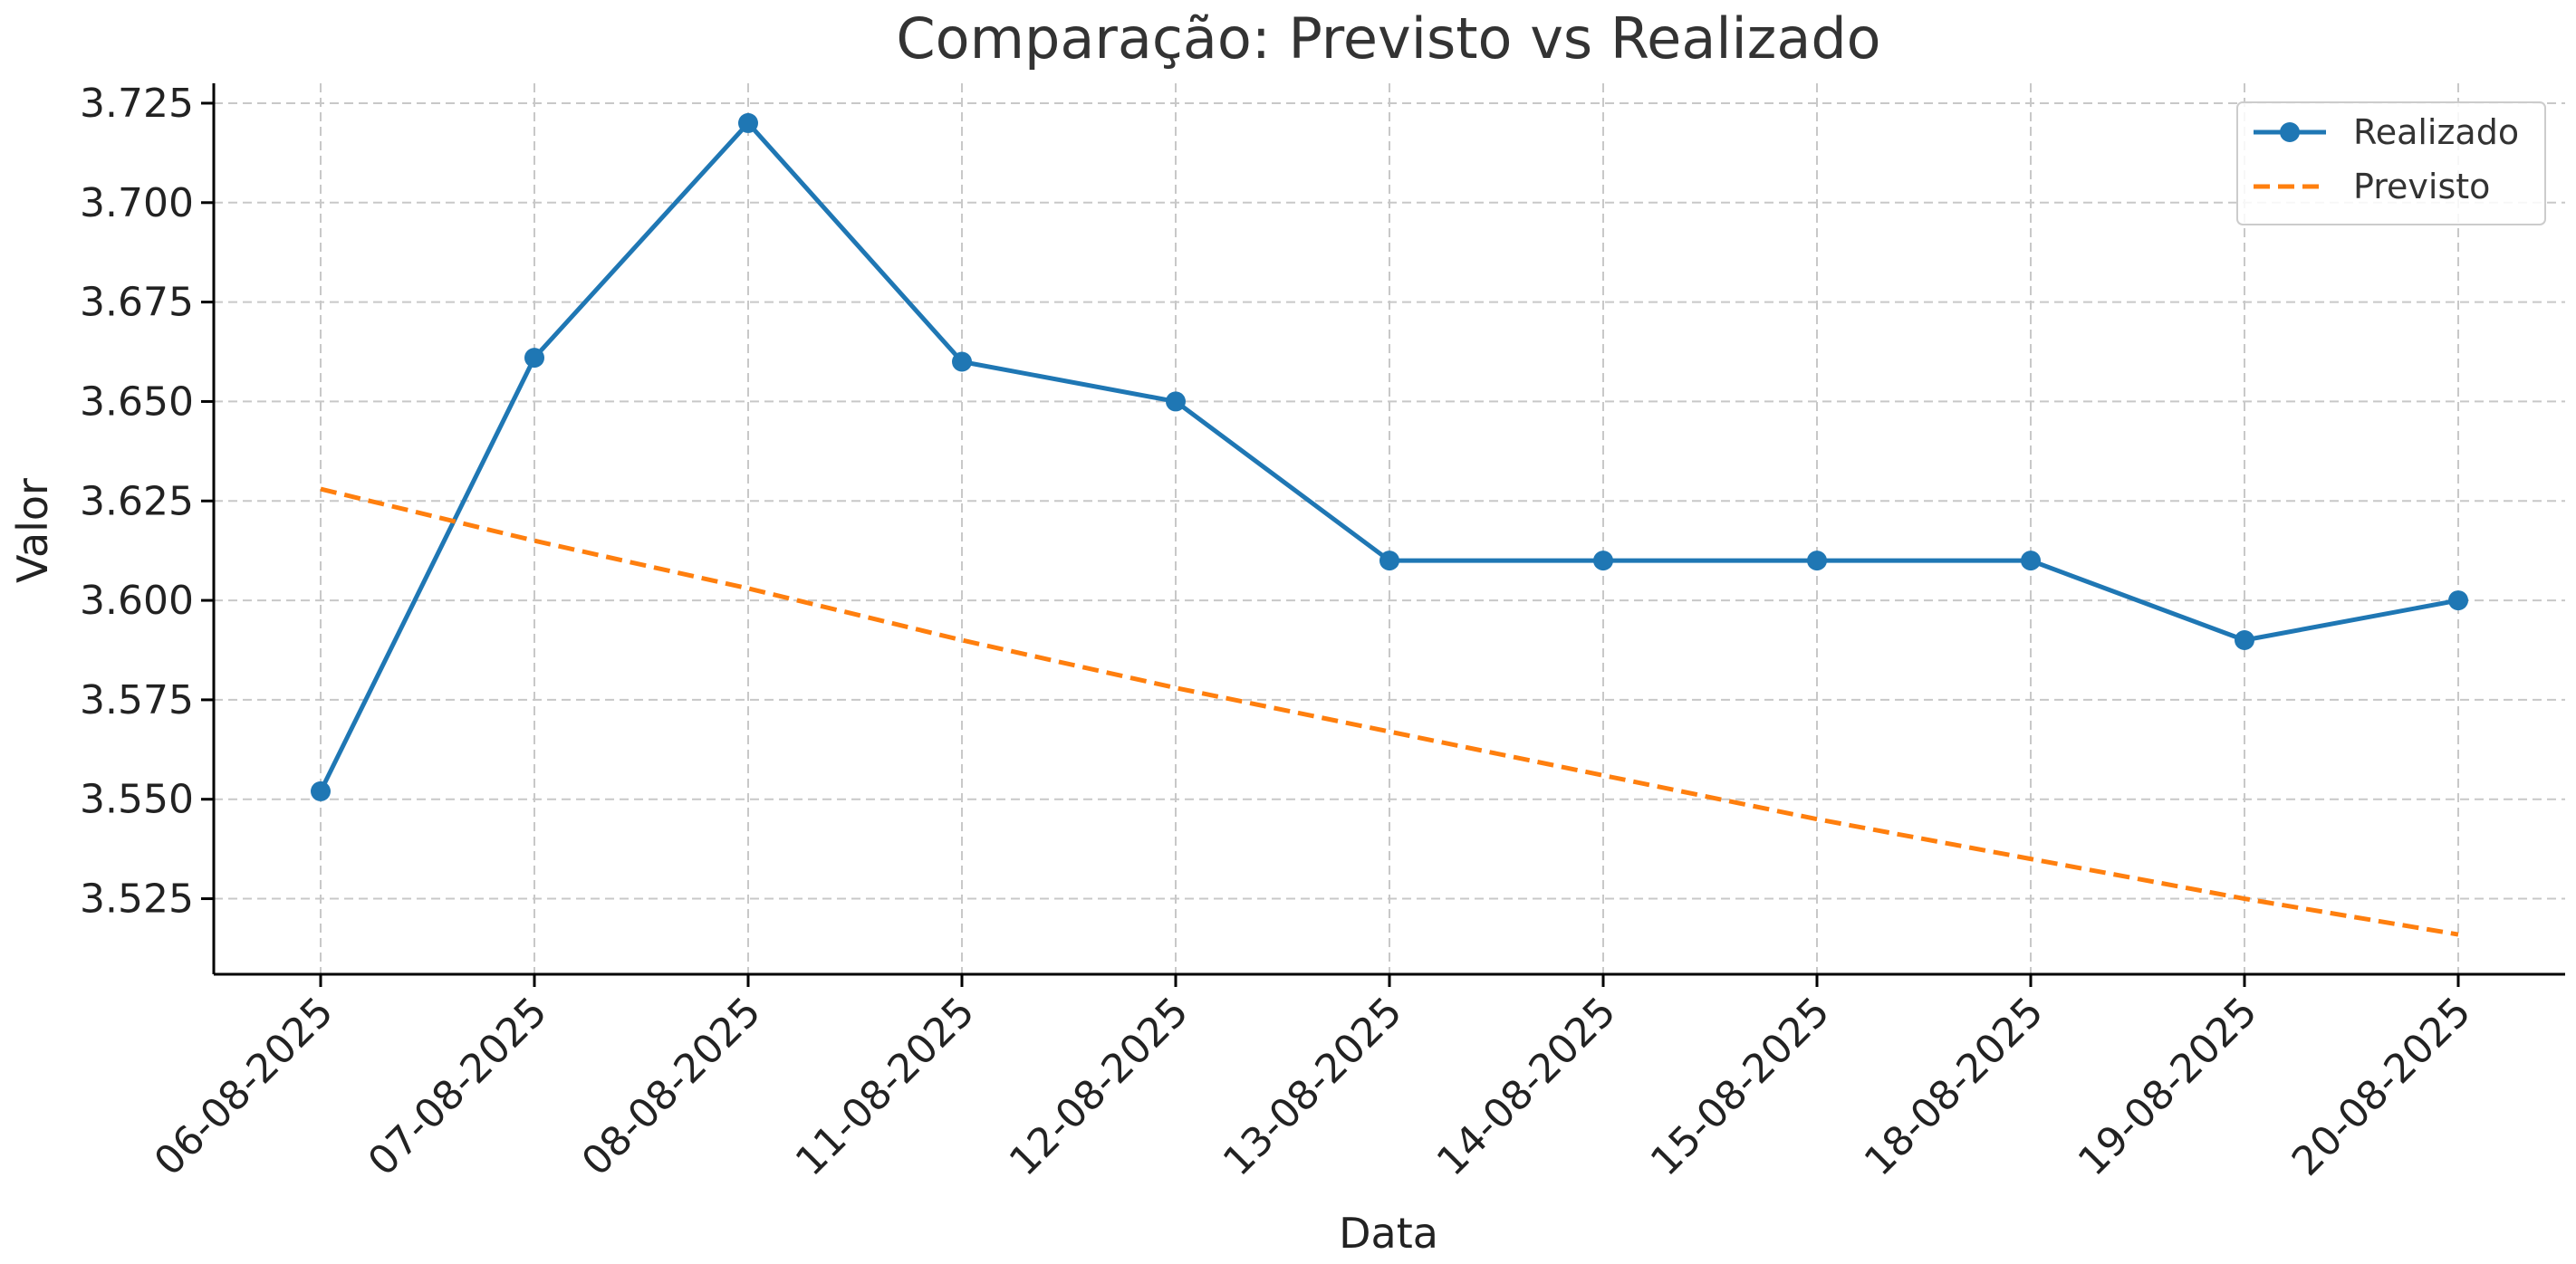 This screenshot has height=1264, width=2576. Describe the element at coordinates (2421, 186) in the screenshot. I see `legend-label-previsto: Previsto` at that location.